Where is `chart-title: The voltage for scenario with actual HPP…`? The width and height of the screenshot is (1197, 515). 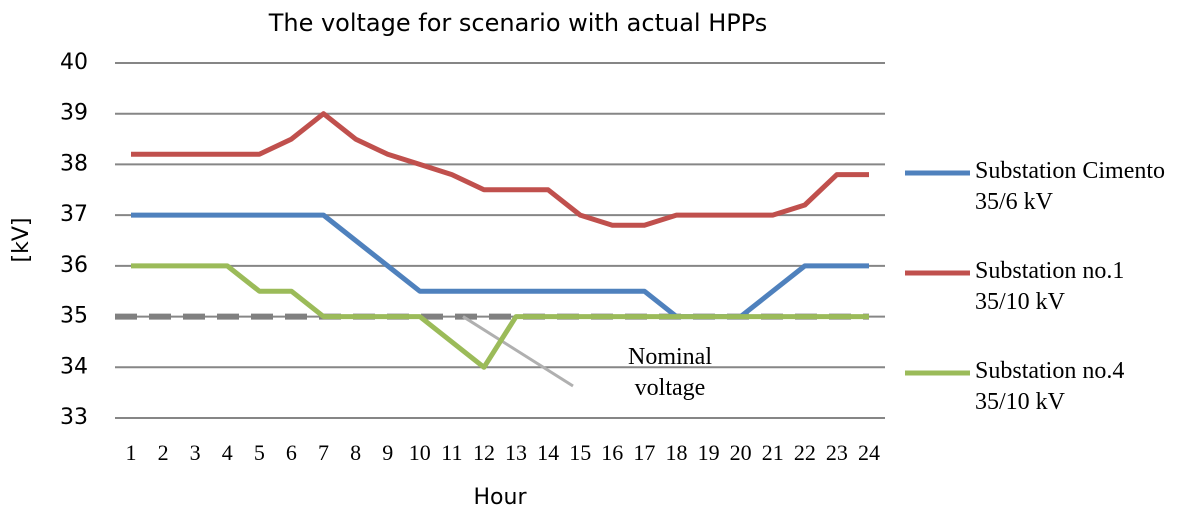 chart-title: The voltage for scenario with actual HPP… is located at coordinates (518, 23).